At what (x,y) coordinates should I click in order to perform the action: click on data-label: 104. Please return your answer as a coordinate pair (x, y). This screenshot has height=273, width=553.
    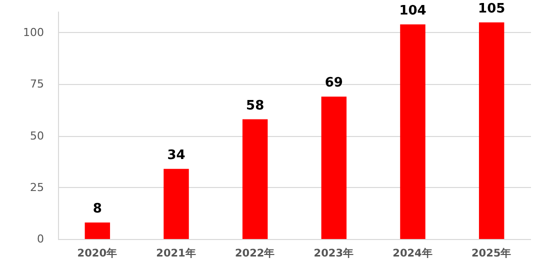
    Looking at the image, I should click on (412, 10).